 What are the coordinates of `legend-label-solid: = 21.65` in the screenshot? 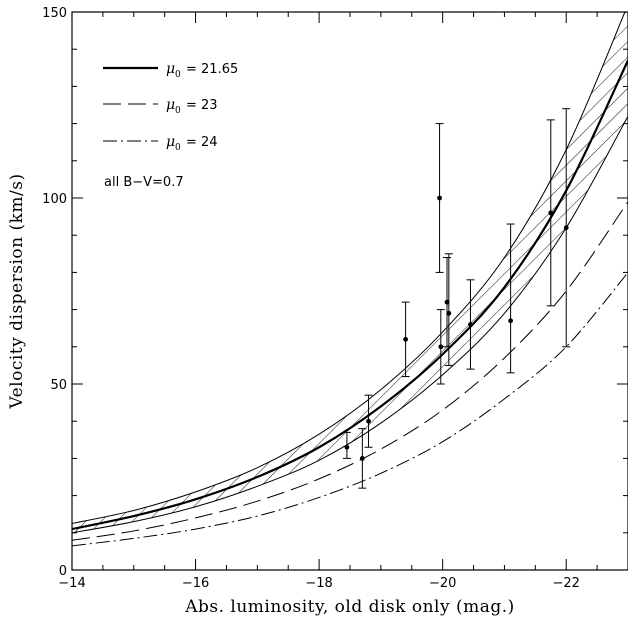 It's located at (212, 69).